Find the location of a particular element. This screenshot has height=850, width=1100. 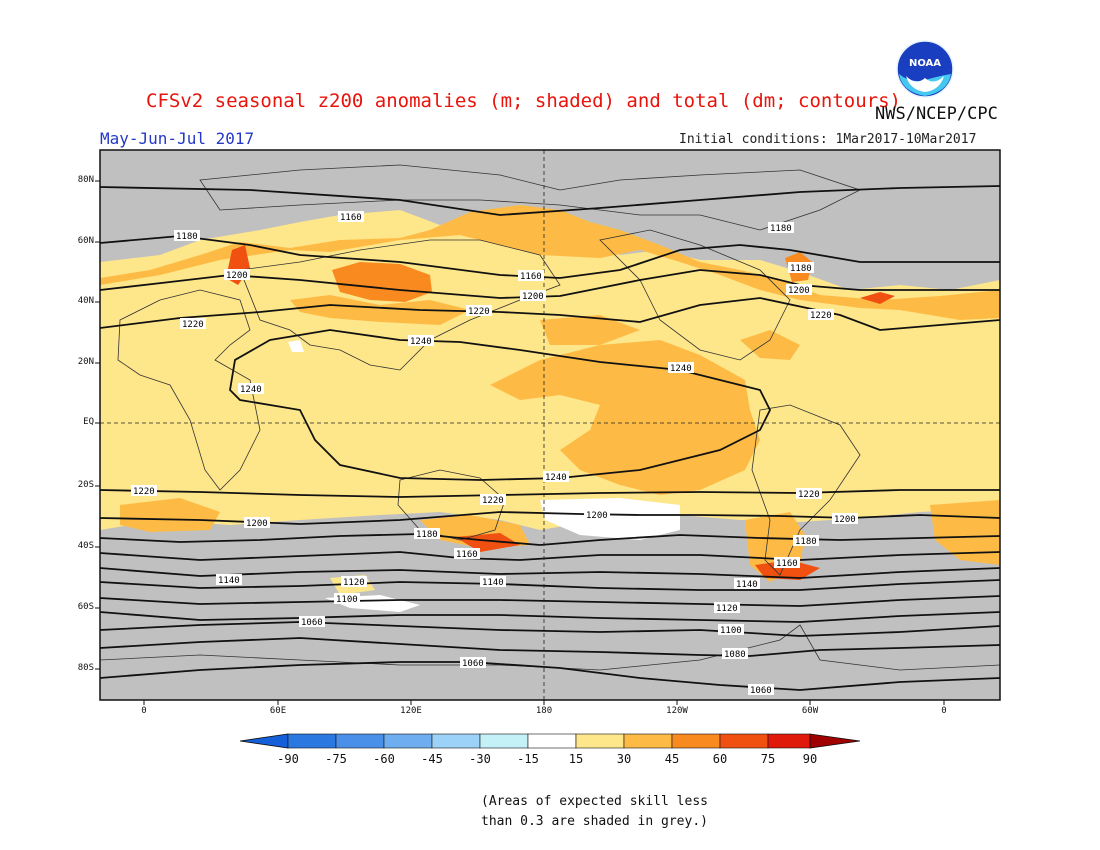

colorbar-label: -15 is located at coordinates (528, 759).